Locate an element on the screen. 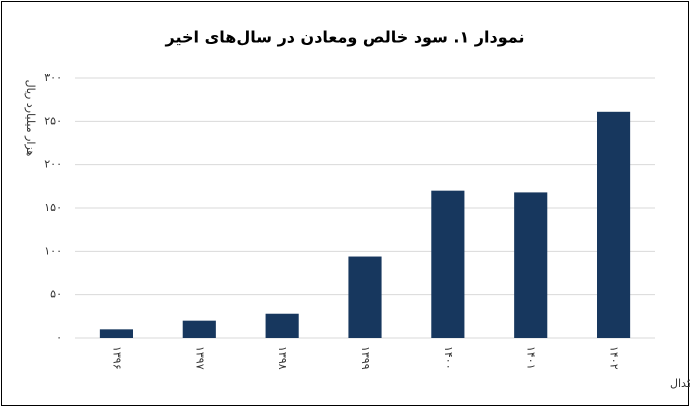  y-tick-label: ۲۵۰ is located at coordinates (53, 120).